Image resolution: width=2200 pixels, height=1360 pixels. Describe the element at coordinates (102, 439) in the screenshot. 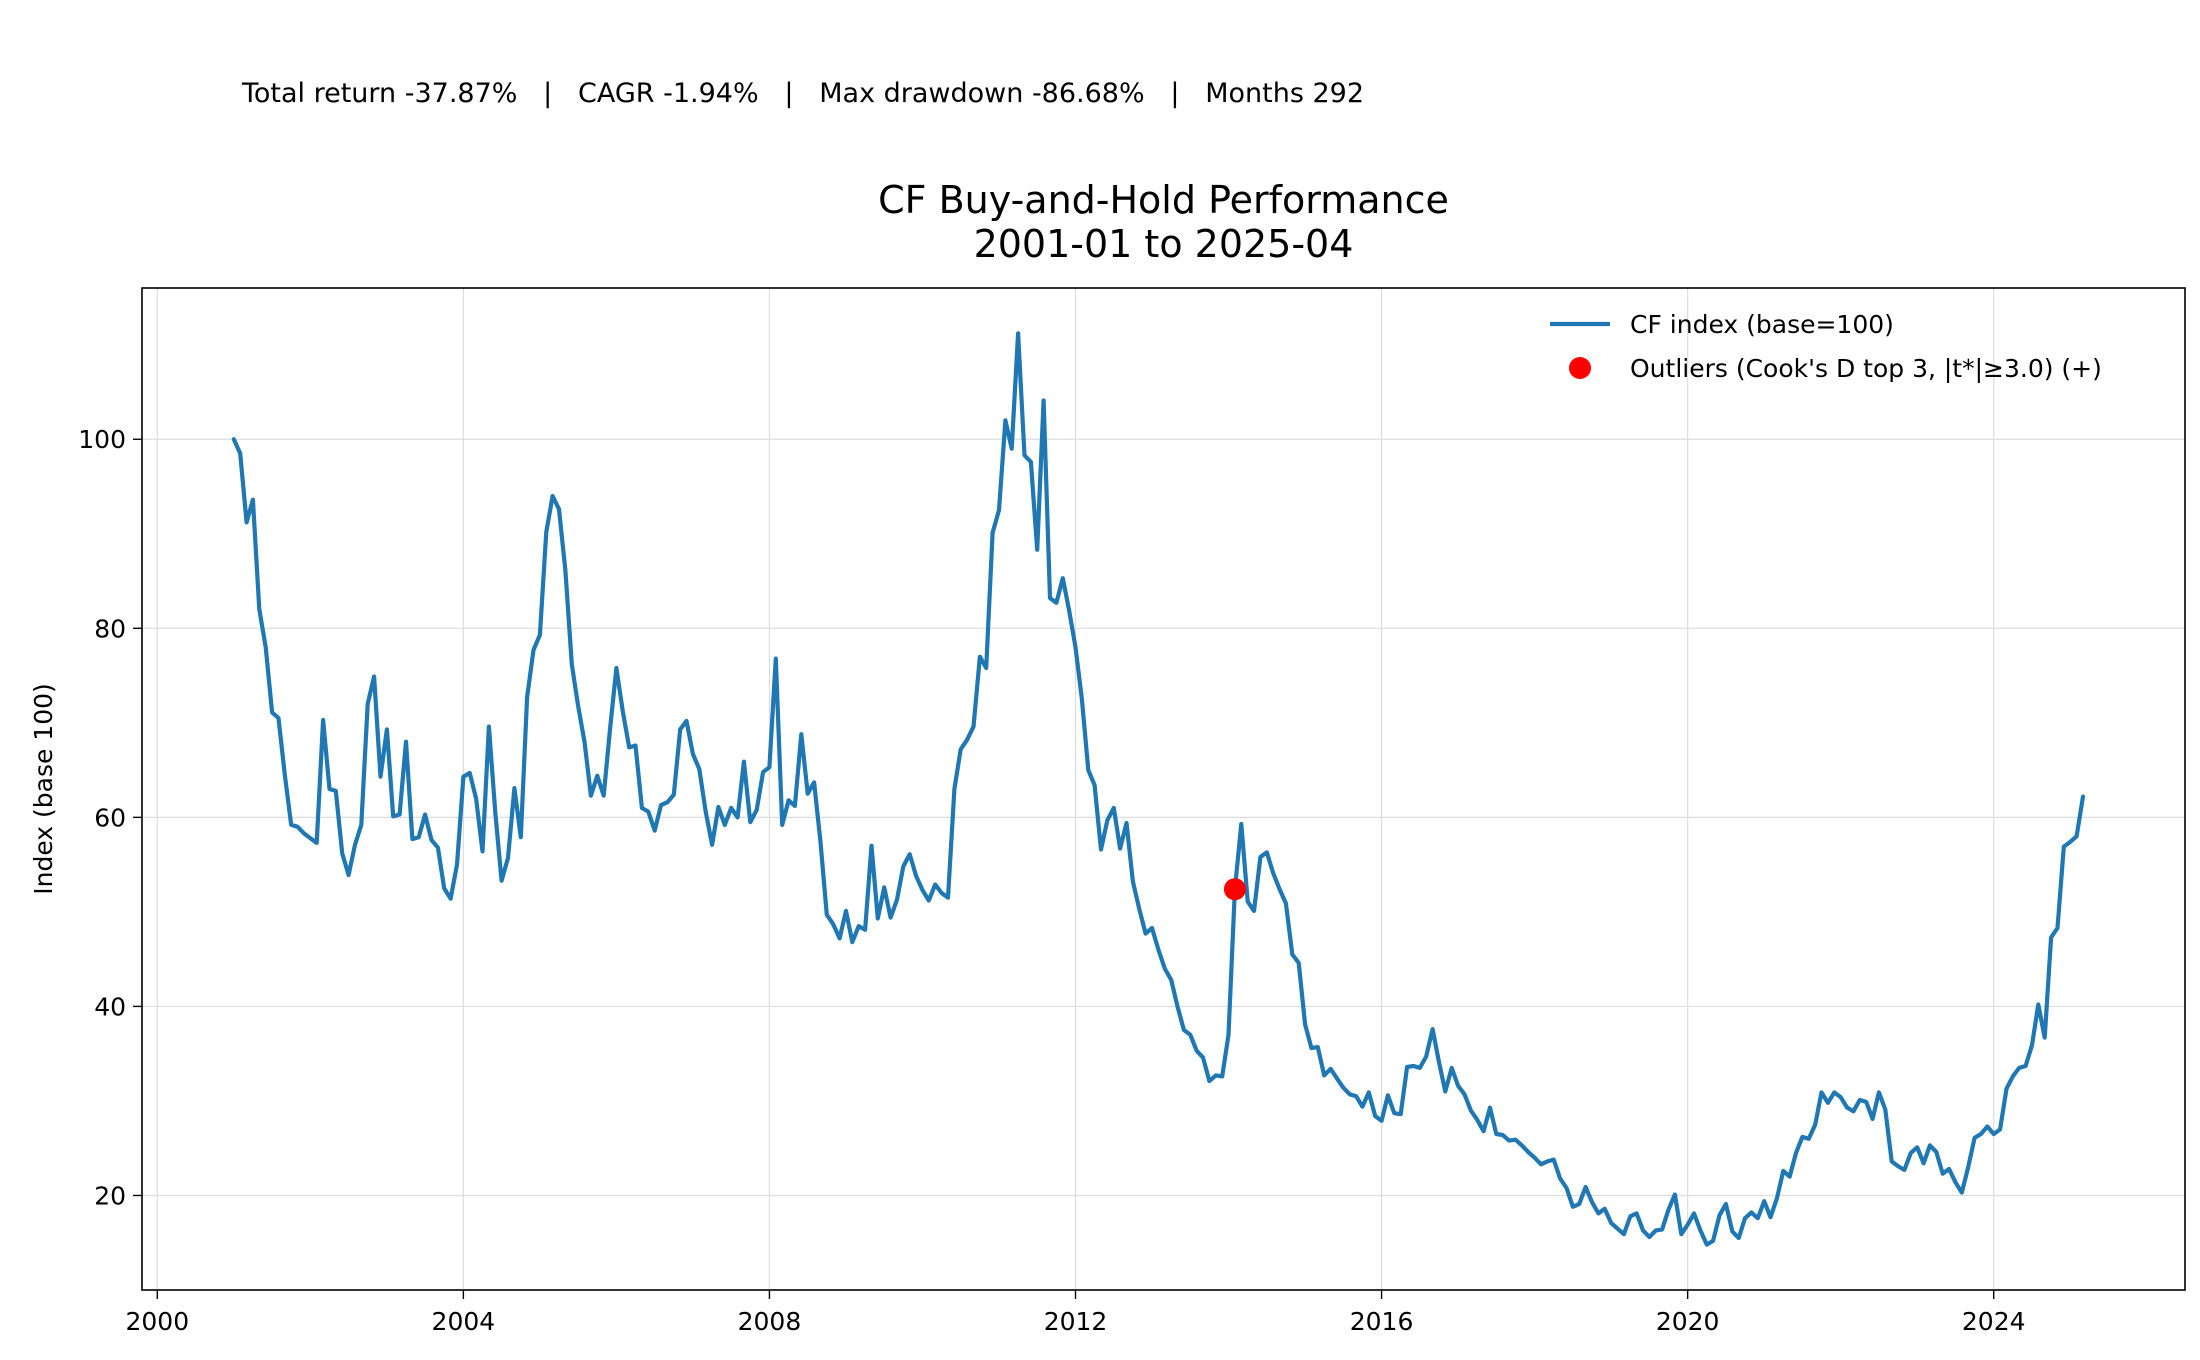

I see `y-tick-label: 100` at that location.